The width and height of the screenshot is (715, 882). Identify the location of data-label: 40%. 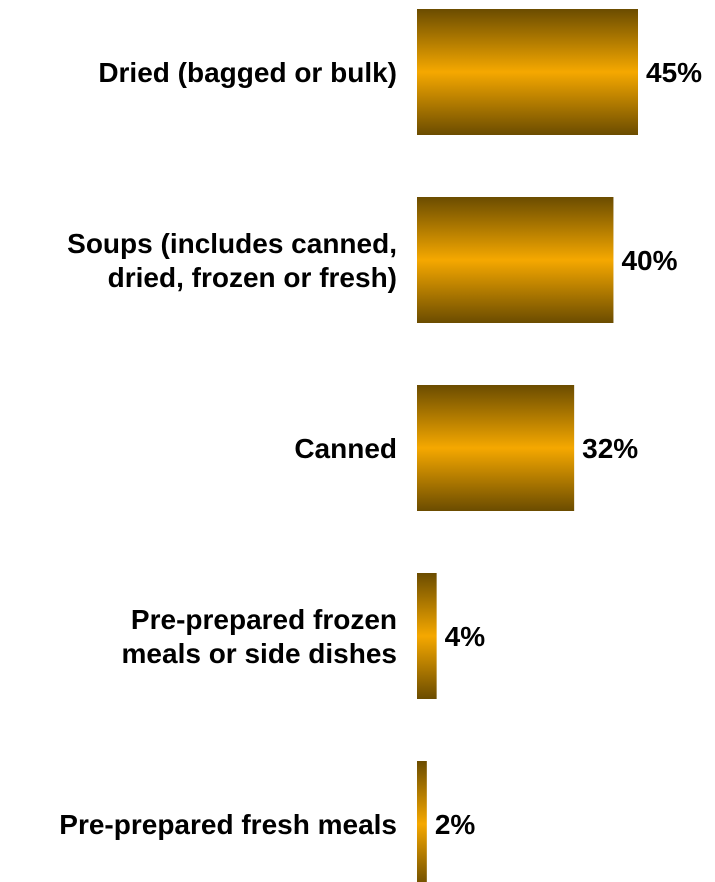
(649, 260).